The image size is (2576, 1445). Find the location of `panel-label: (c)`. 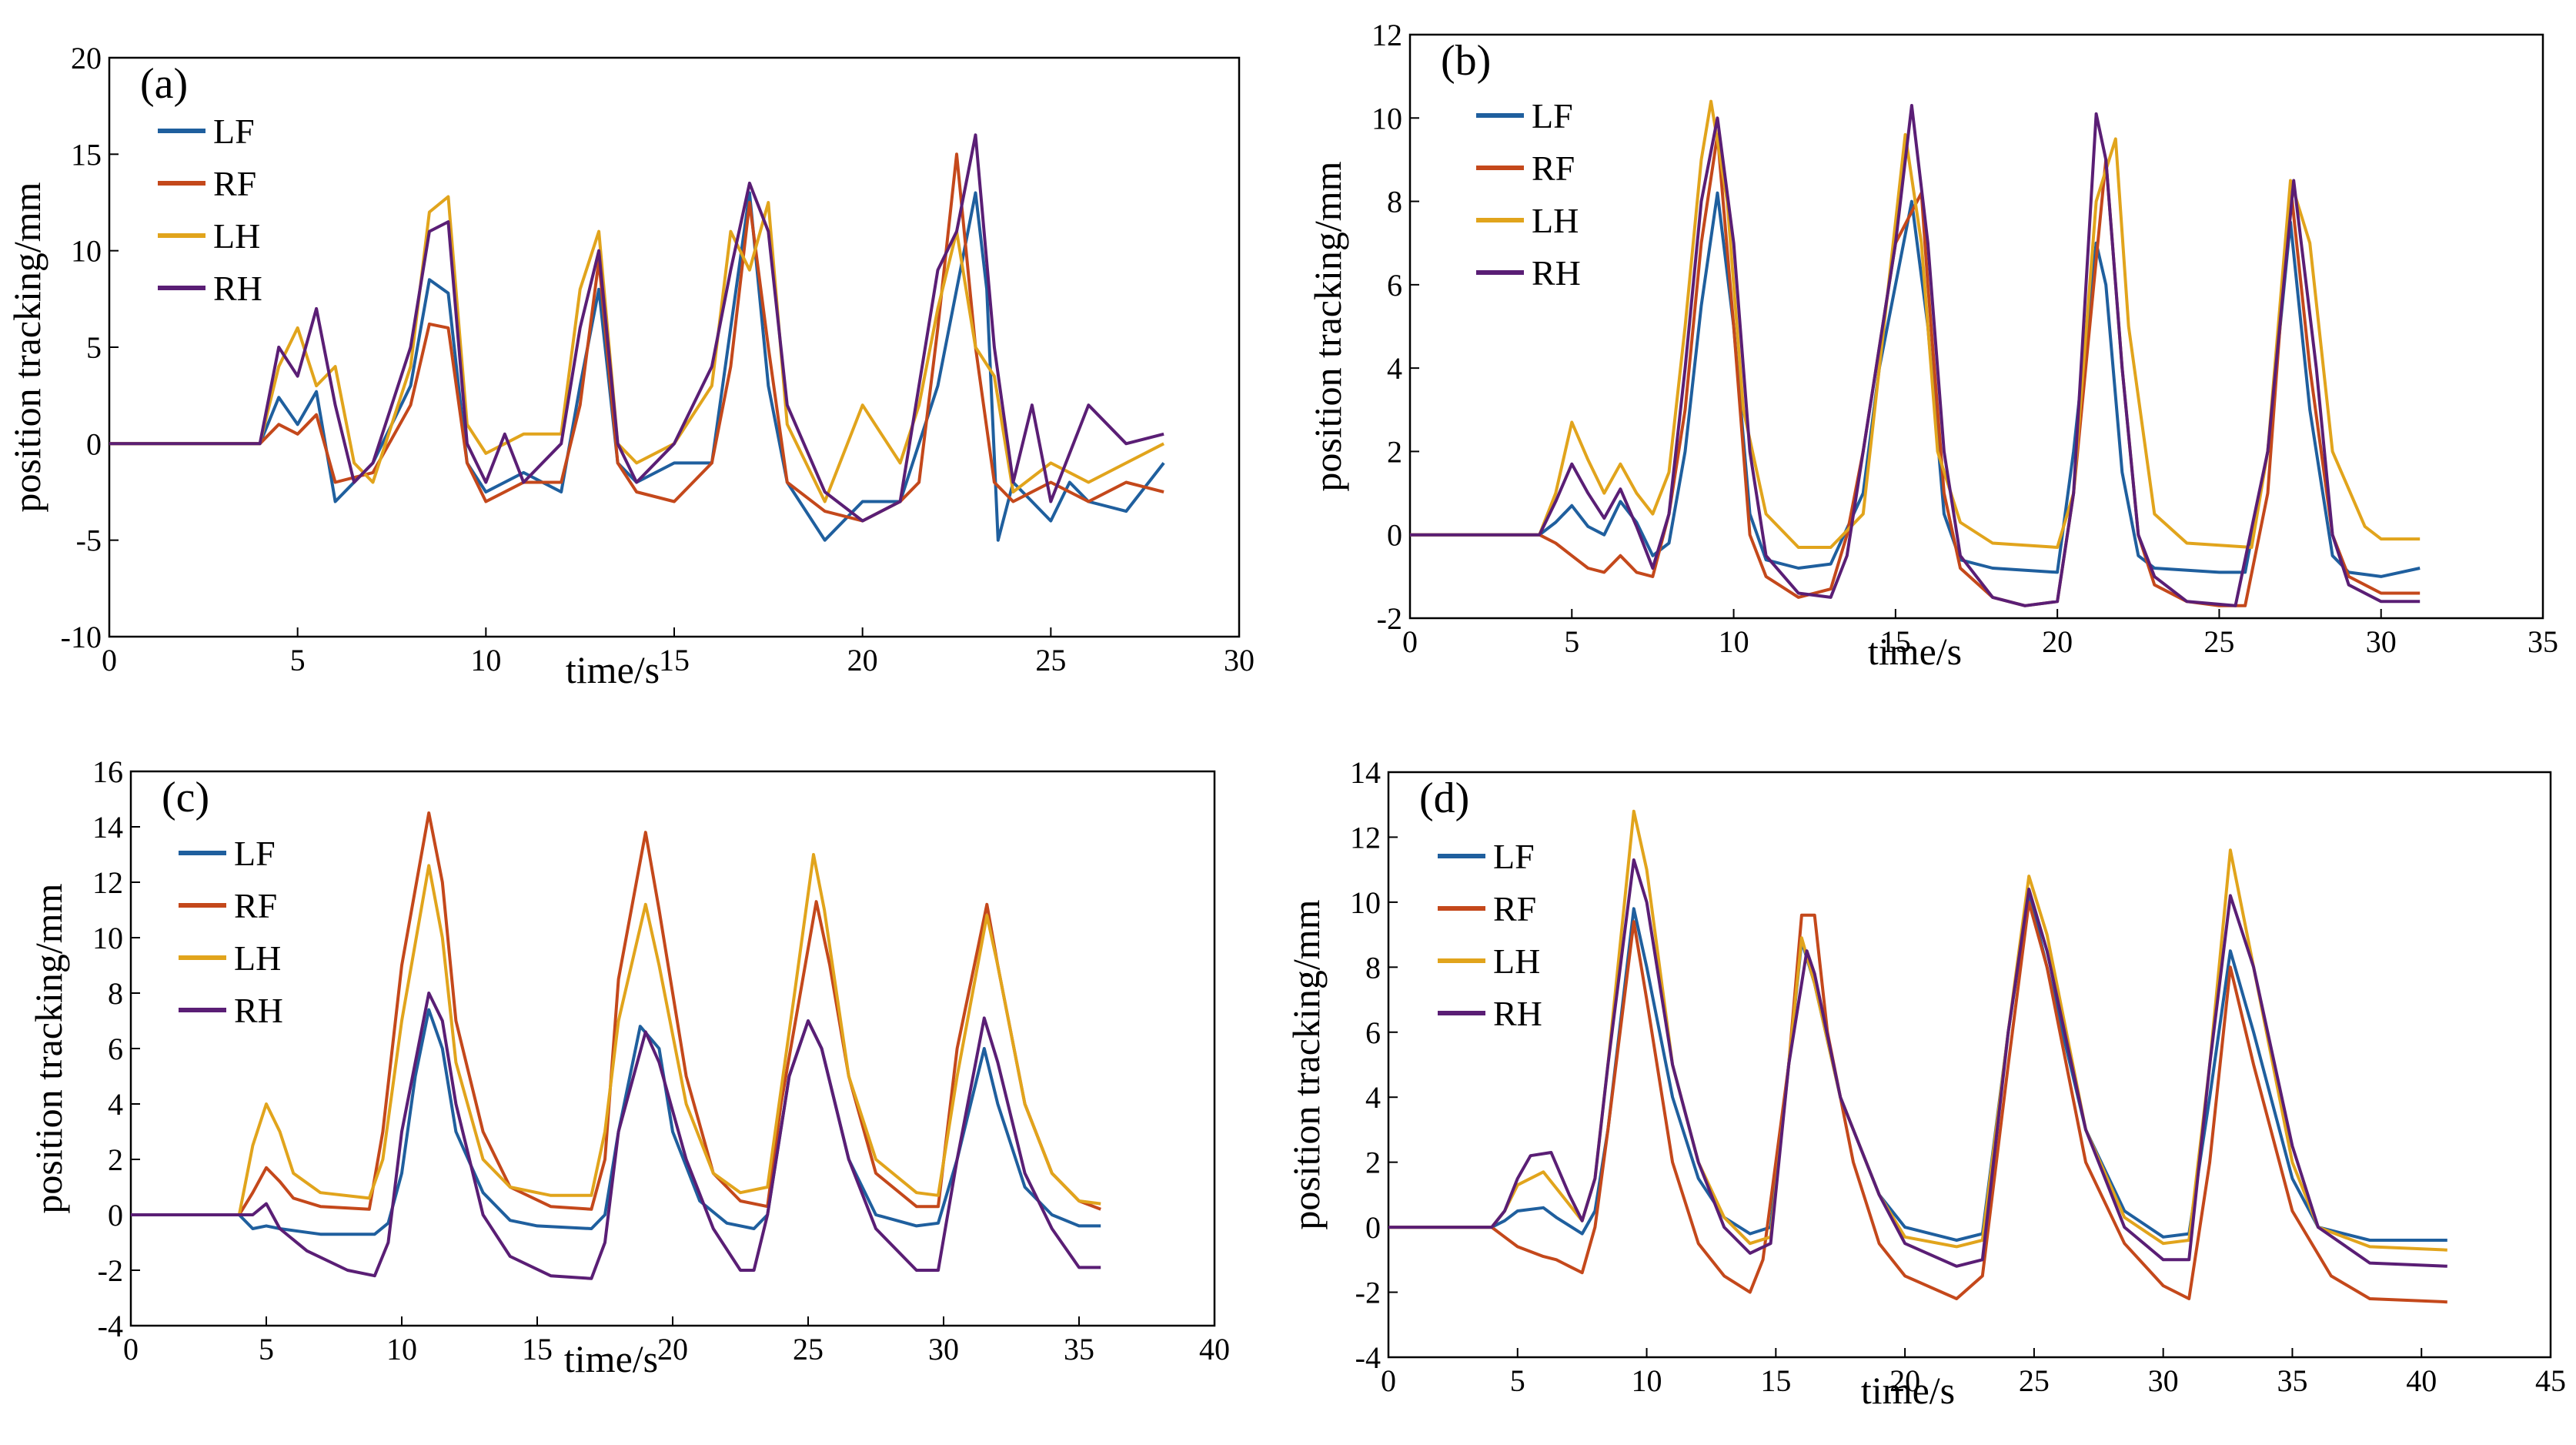

panel-label: (c) is located at coordinates (185, 797).